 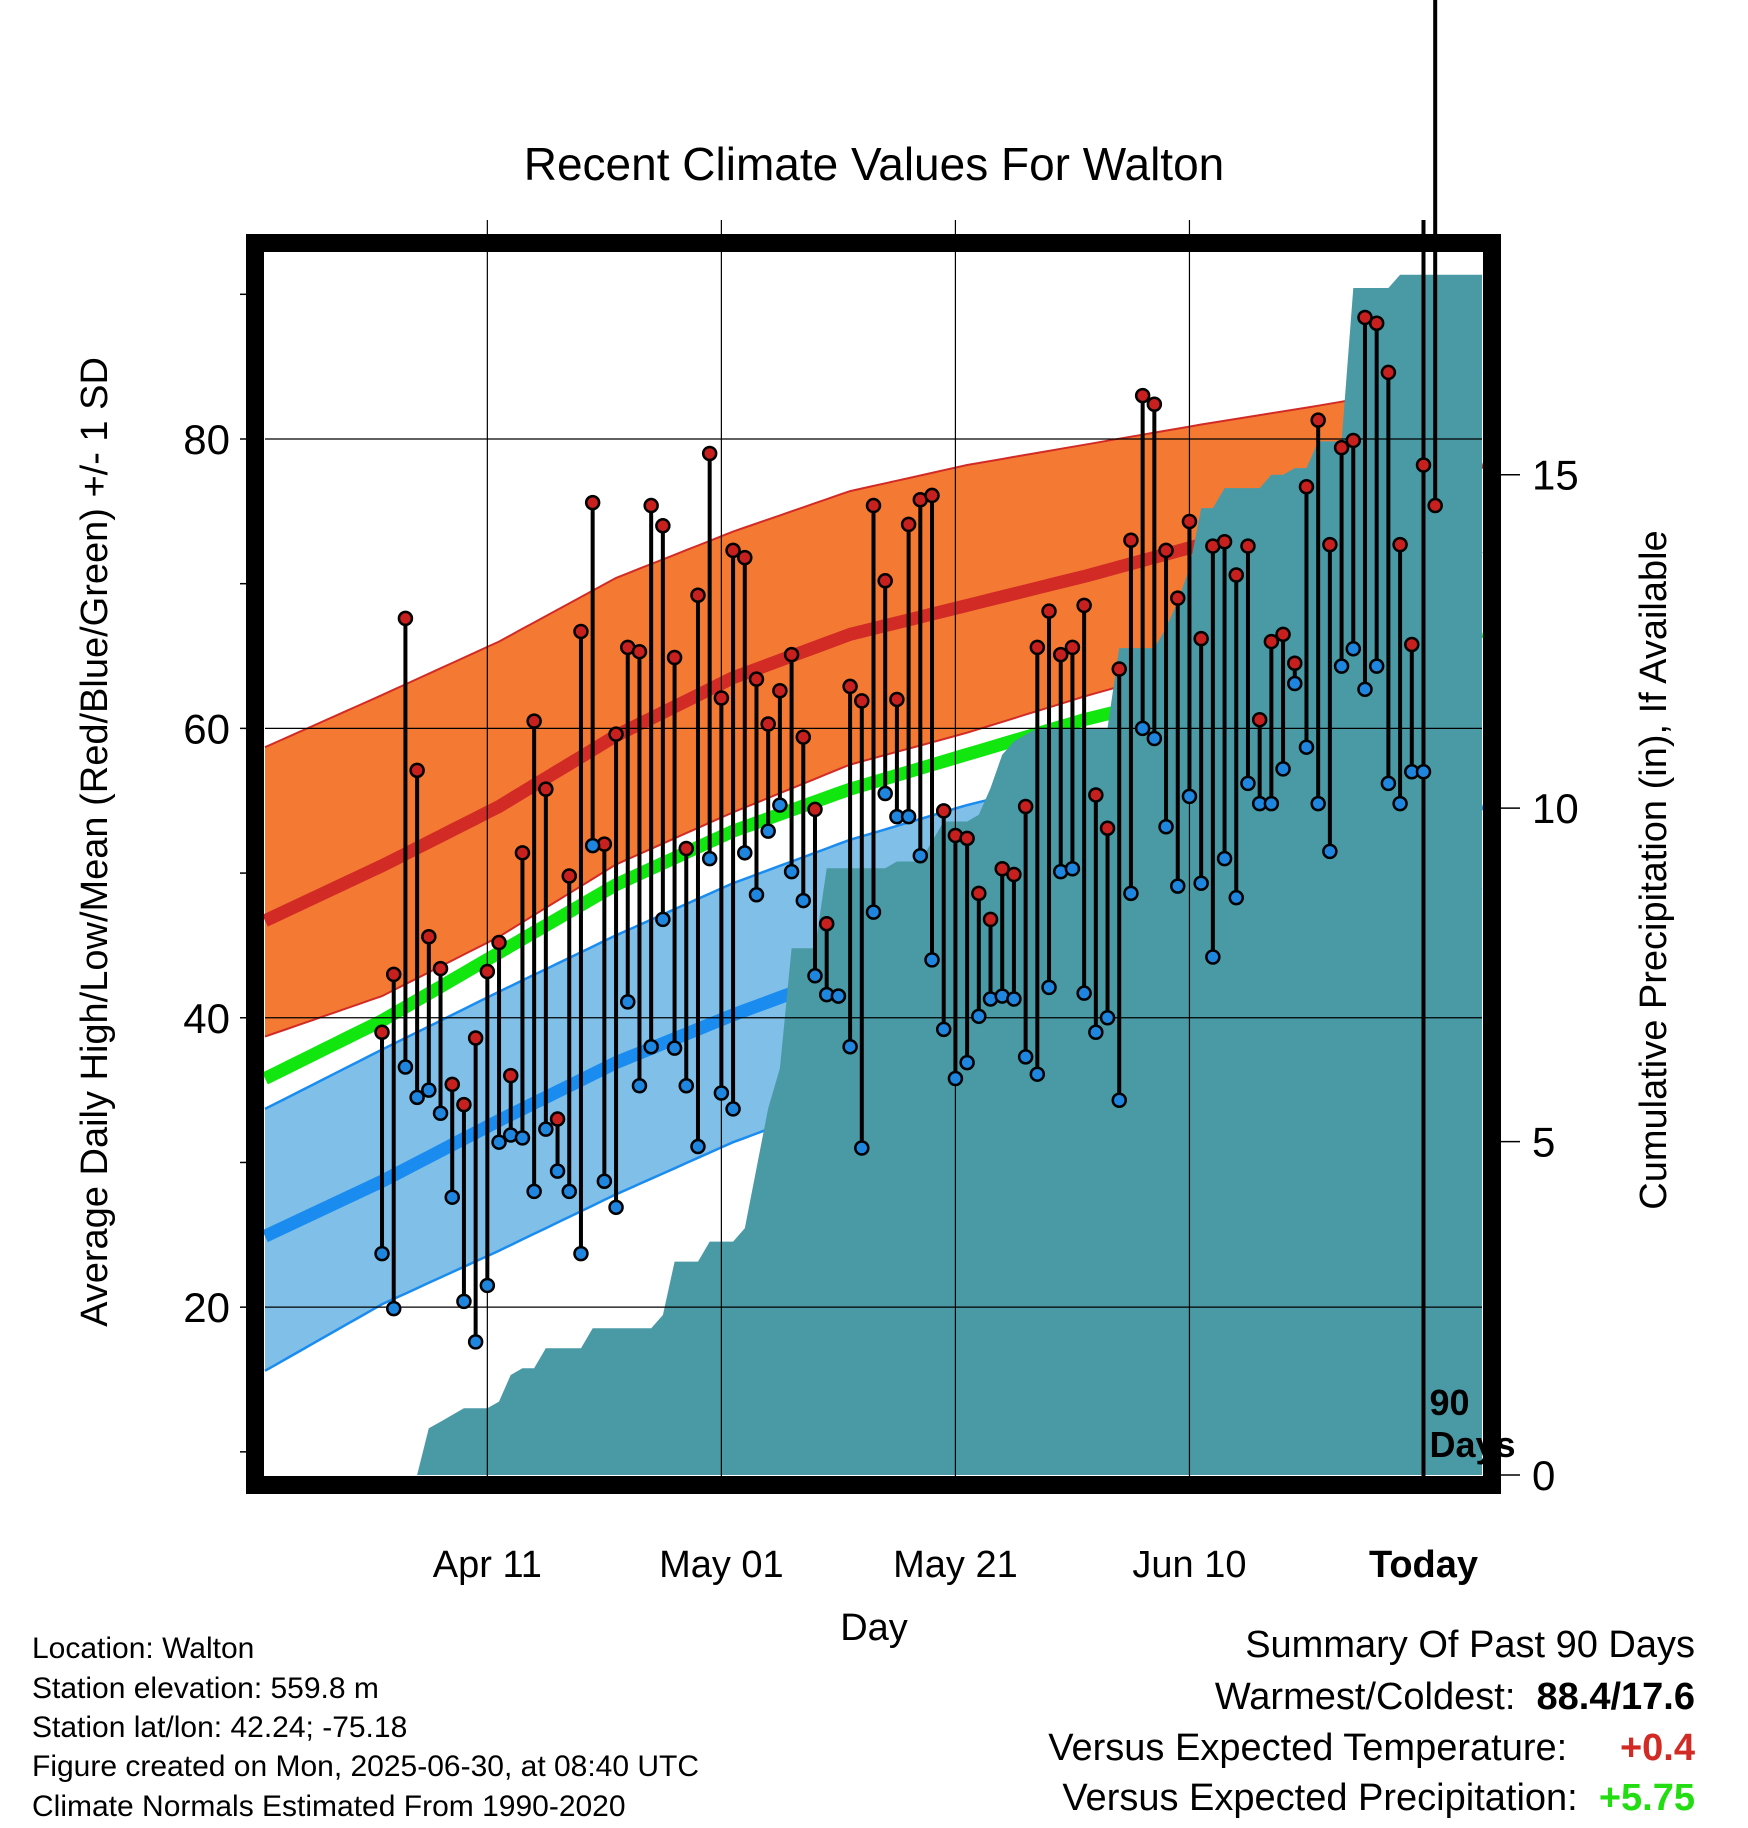 What do you see at coordinates (206, 439) in the screenshot?
I see `y-tick-label: 80` at bounding box center [206, 439].